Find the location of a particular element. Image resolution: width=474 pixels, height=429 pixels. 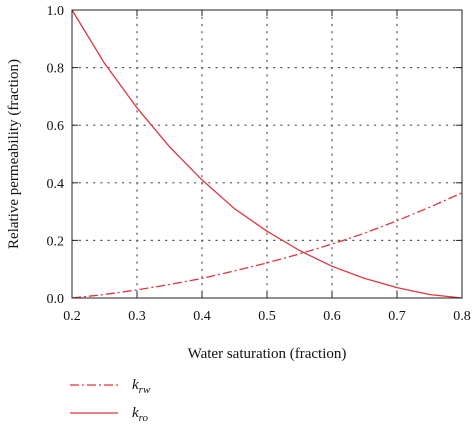

x-tick-label: 0.6 is located at coordinates (332, 316).